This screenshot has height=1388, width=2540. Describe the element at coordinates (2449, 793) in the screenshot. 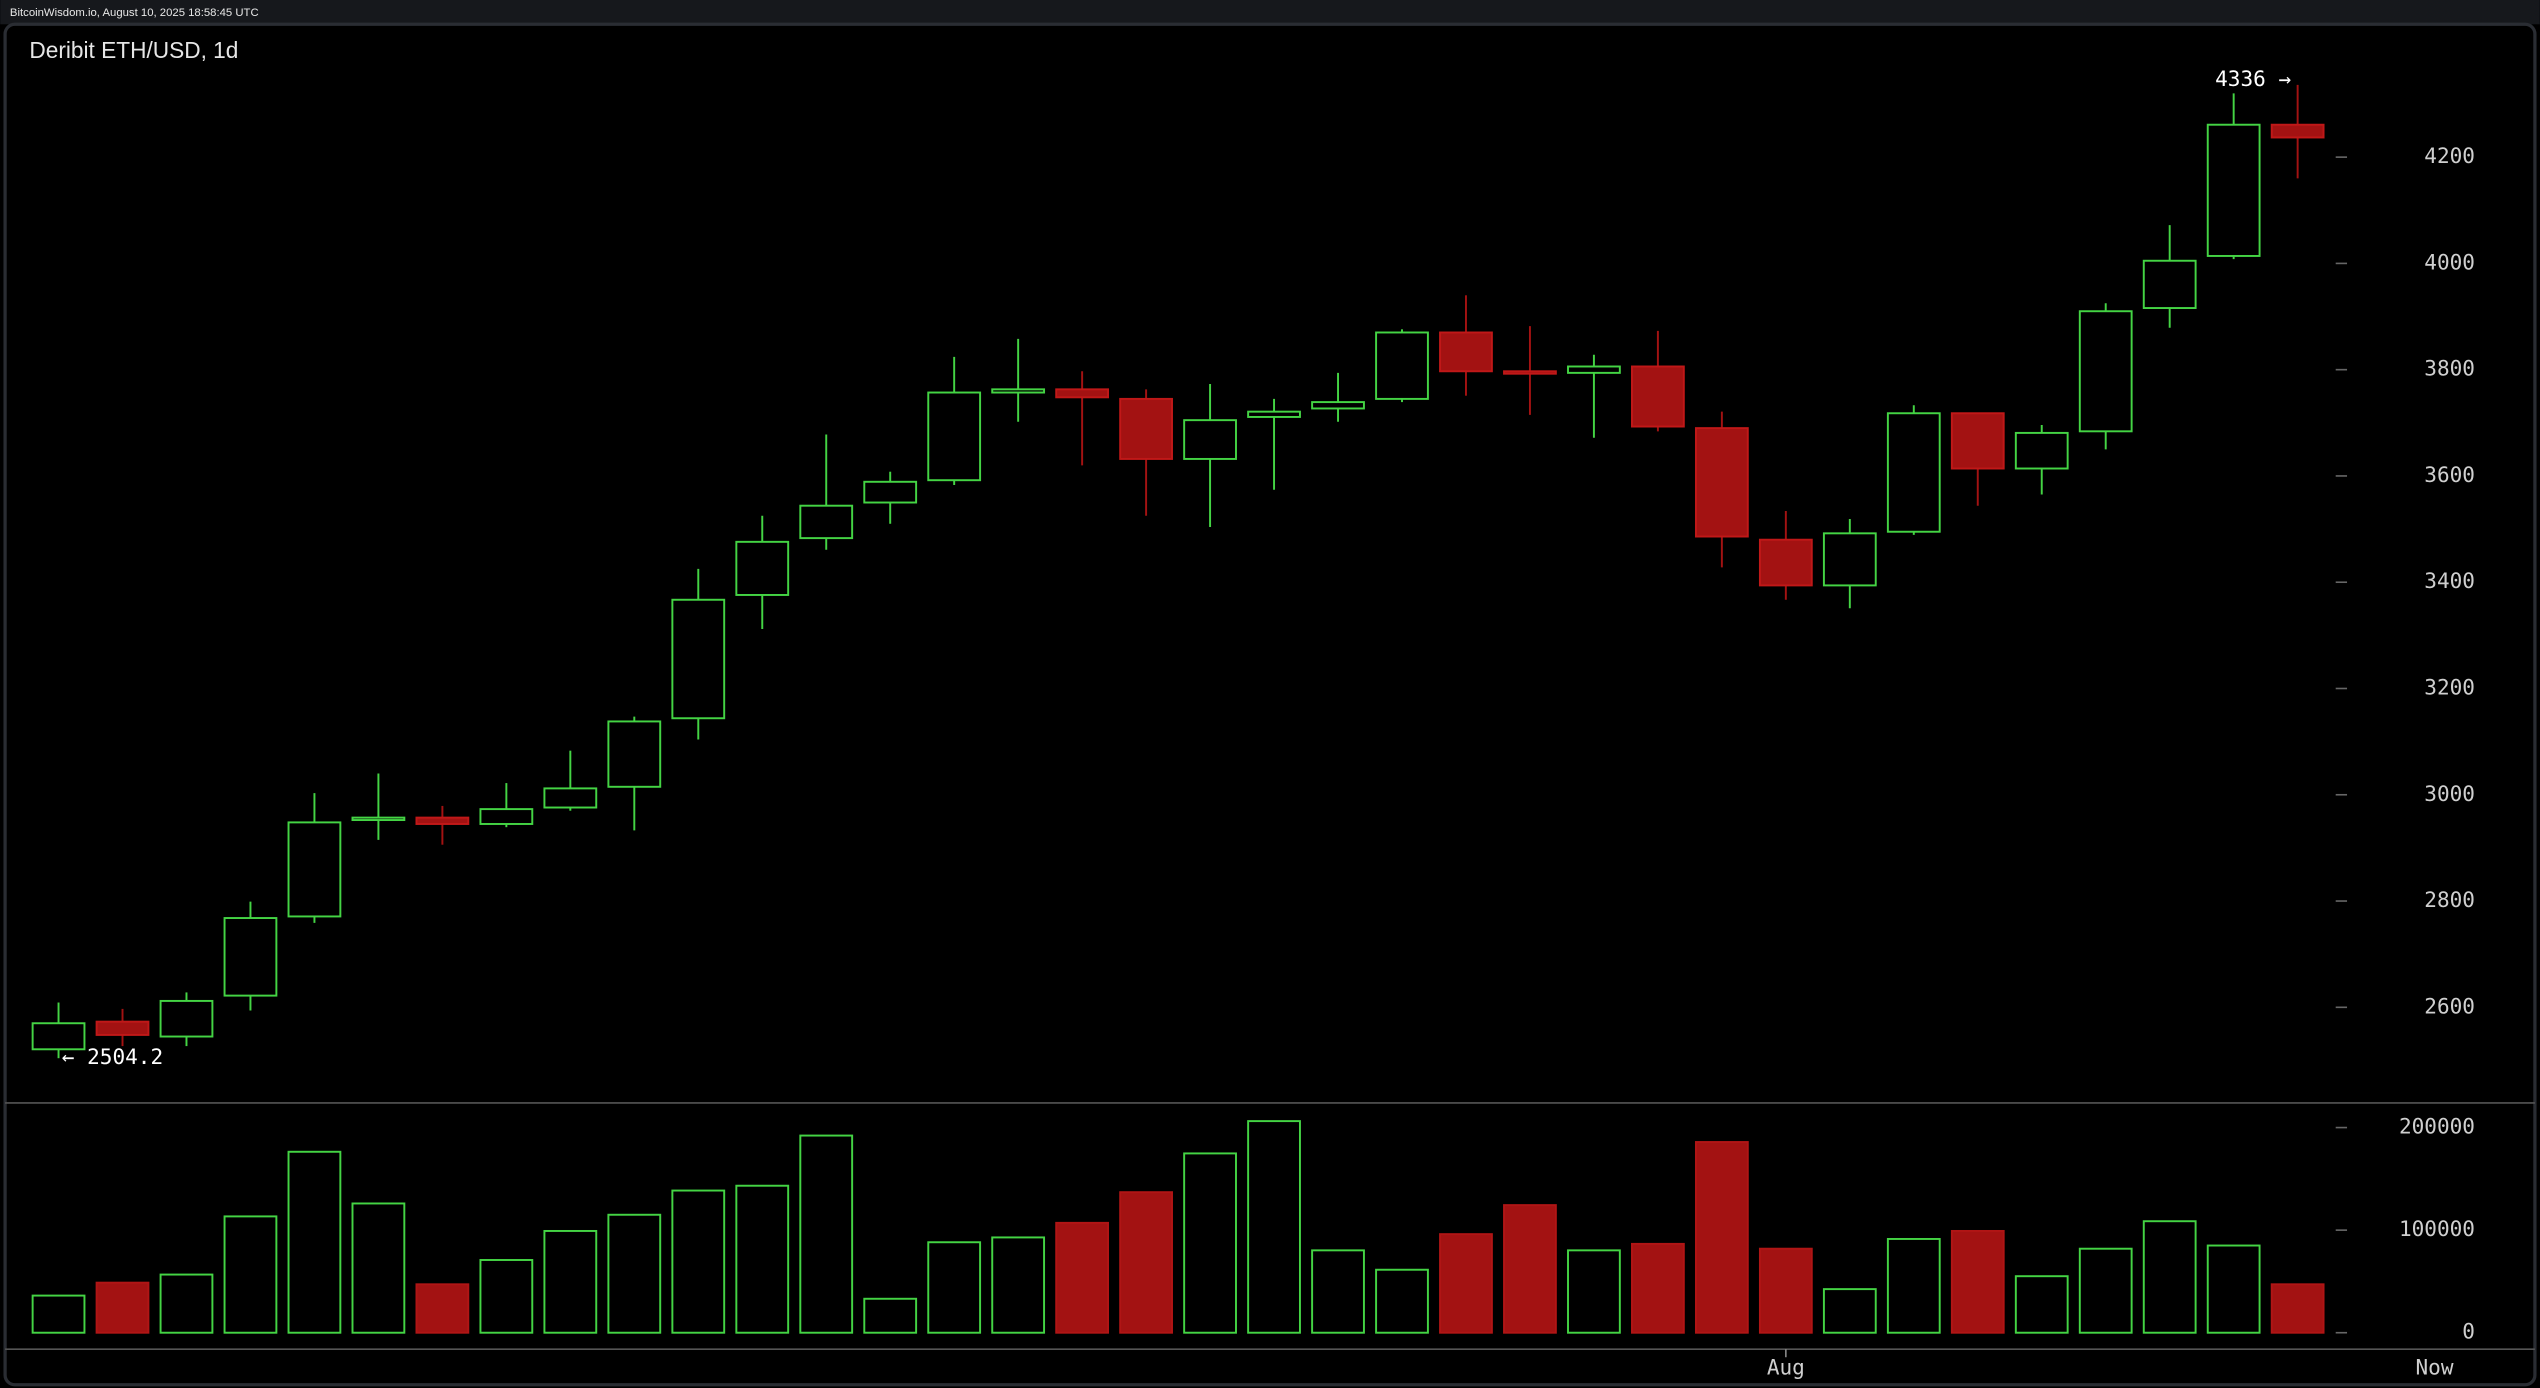

I see `y-tick-label: 3000` at that location.